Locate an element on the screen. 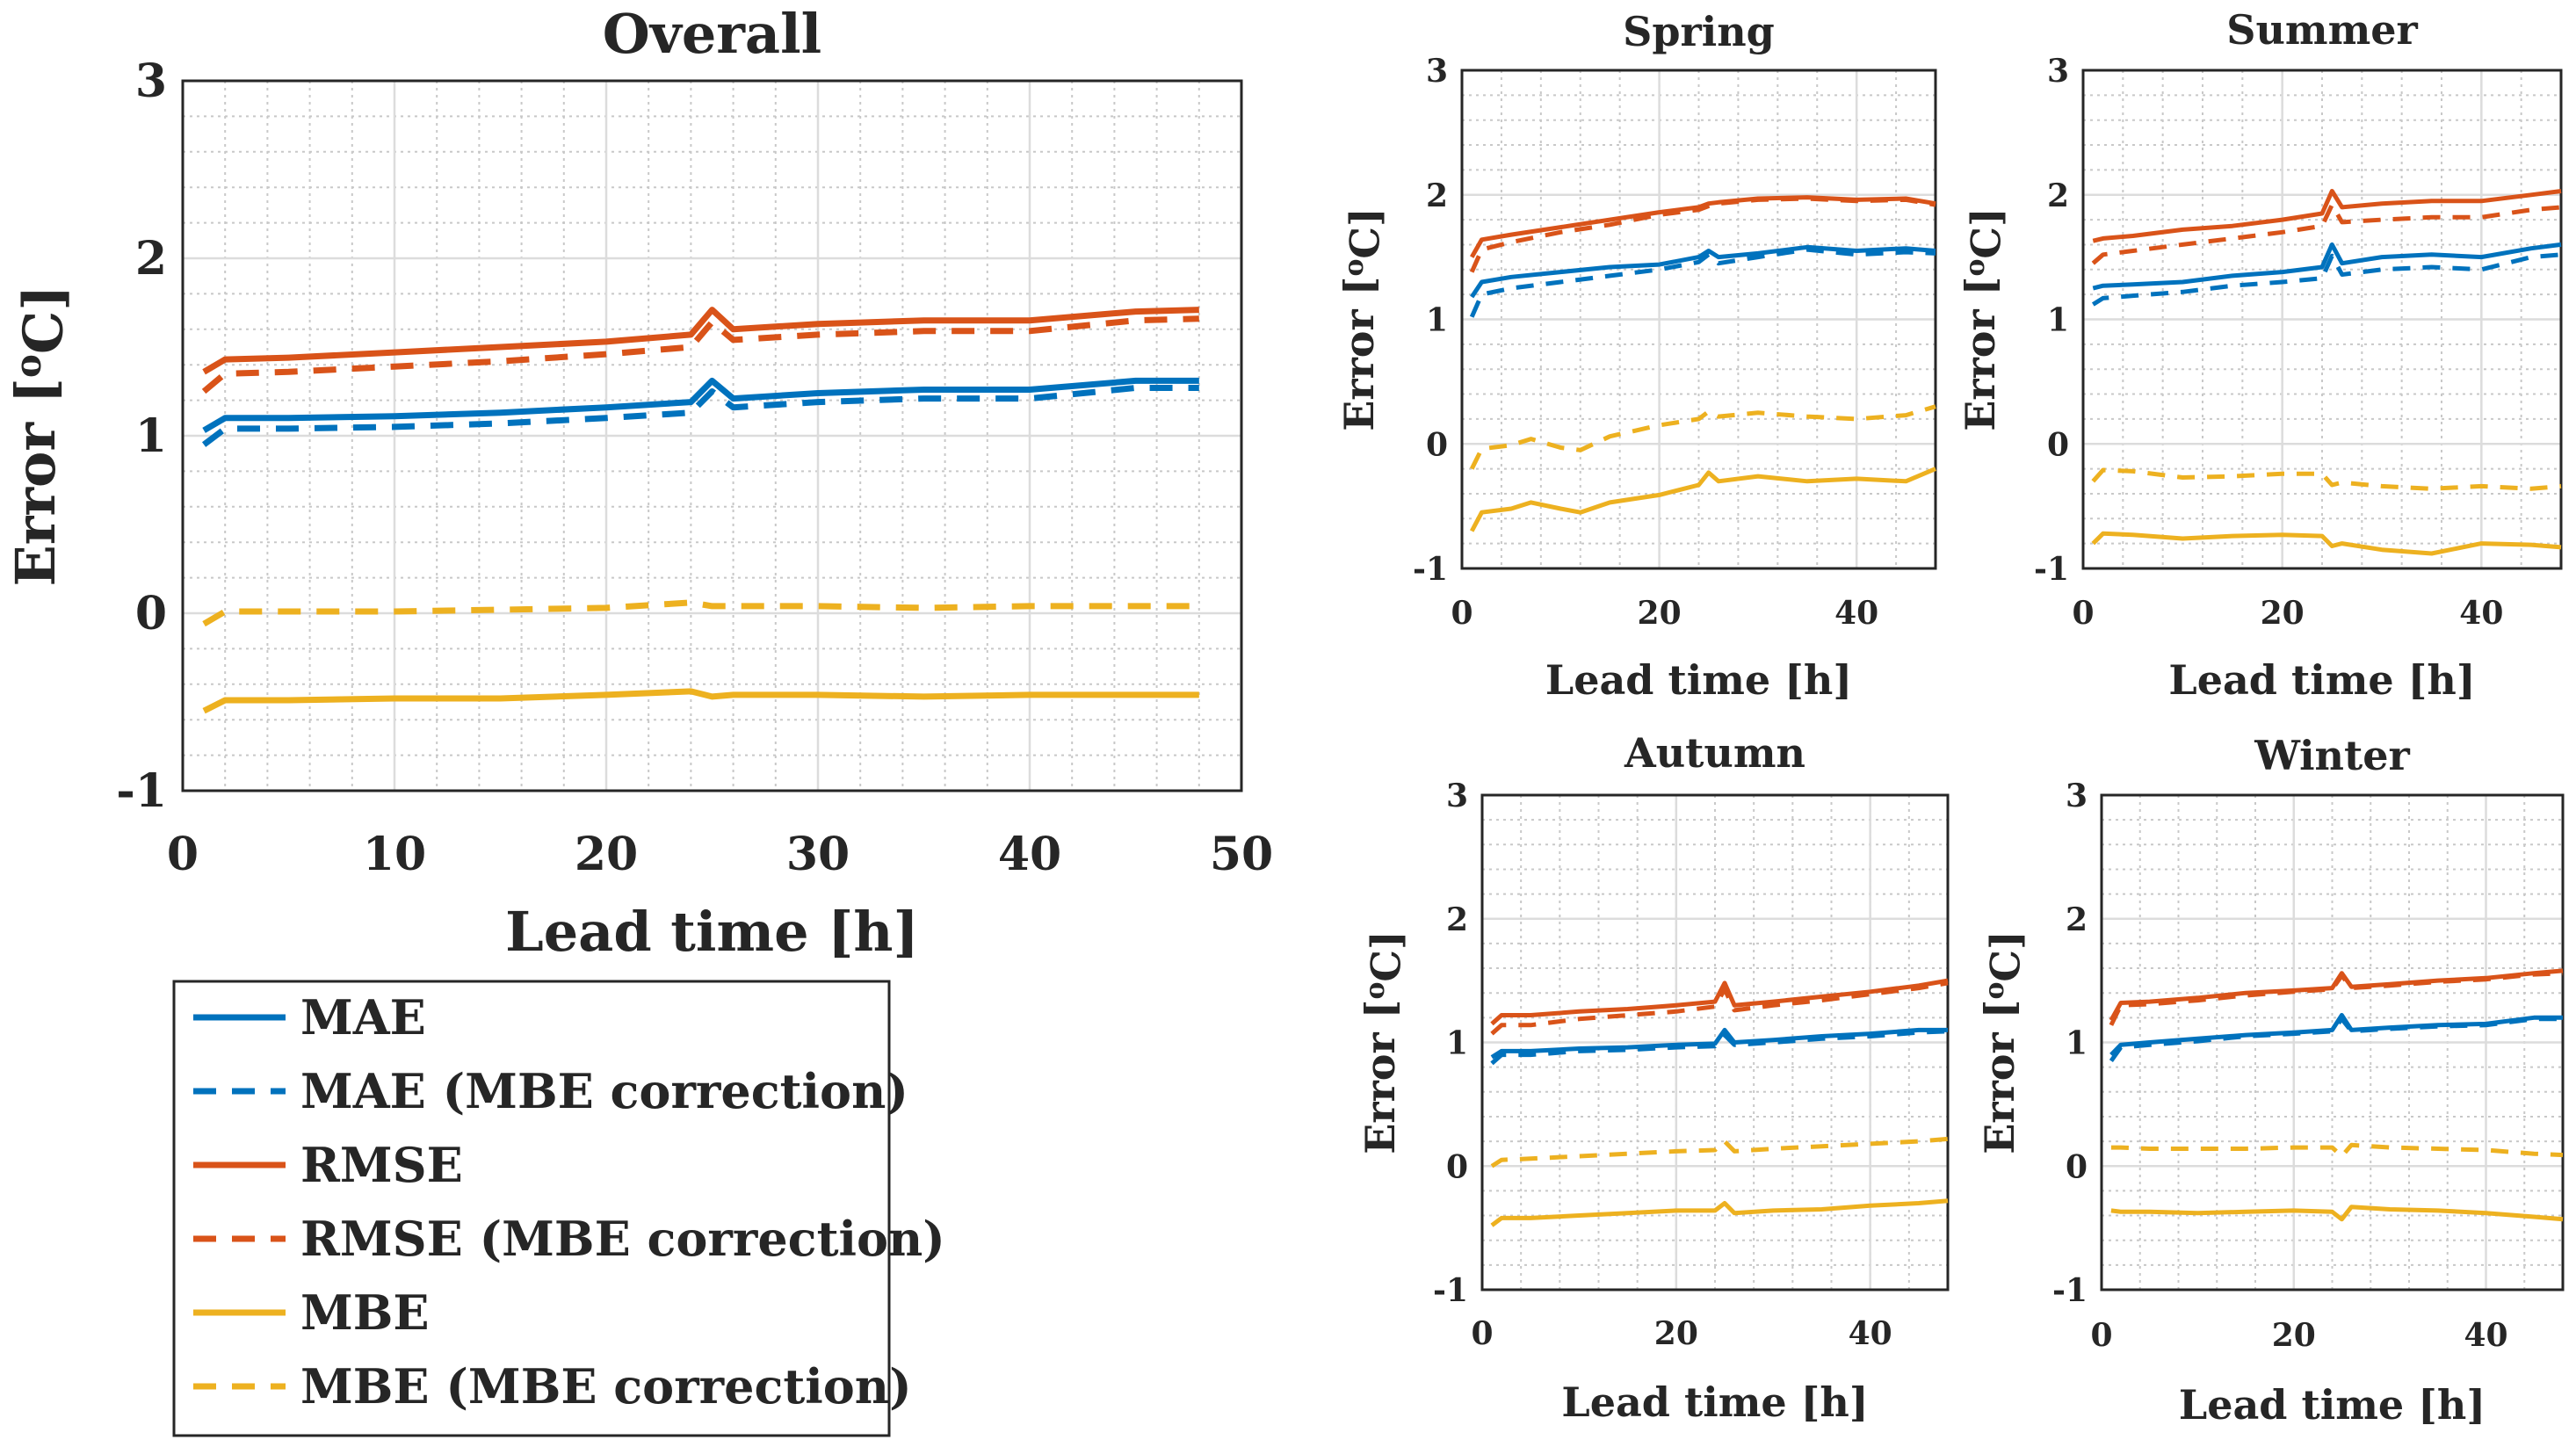  legend-label-mae: MAE is located at coordinates (363, 1017).